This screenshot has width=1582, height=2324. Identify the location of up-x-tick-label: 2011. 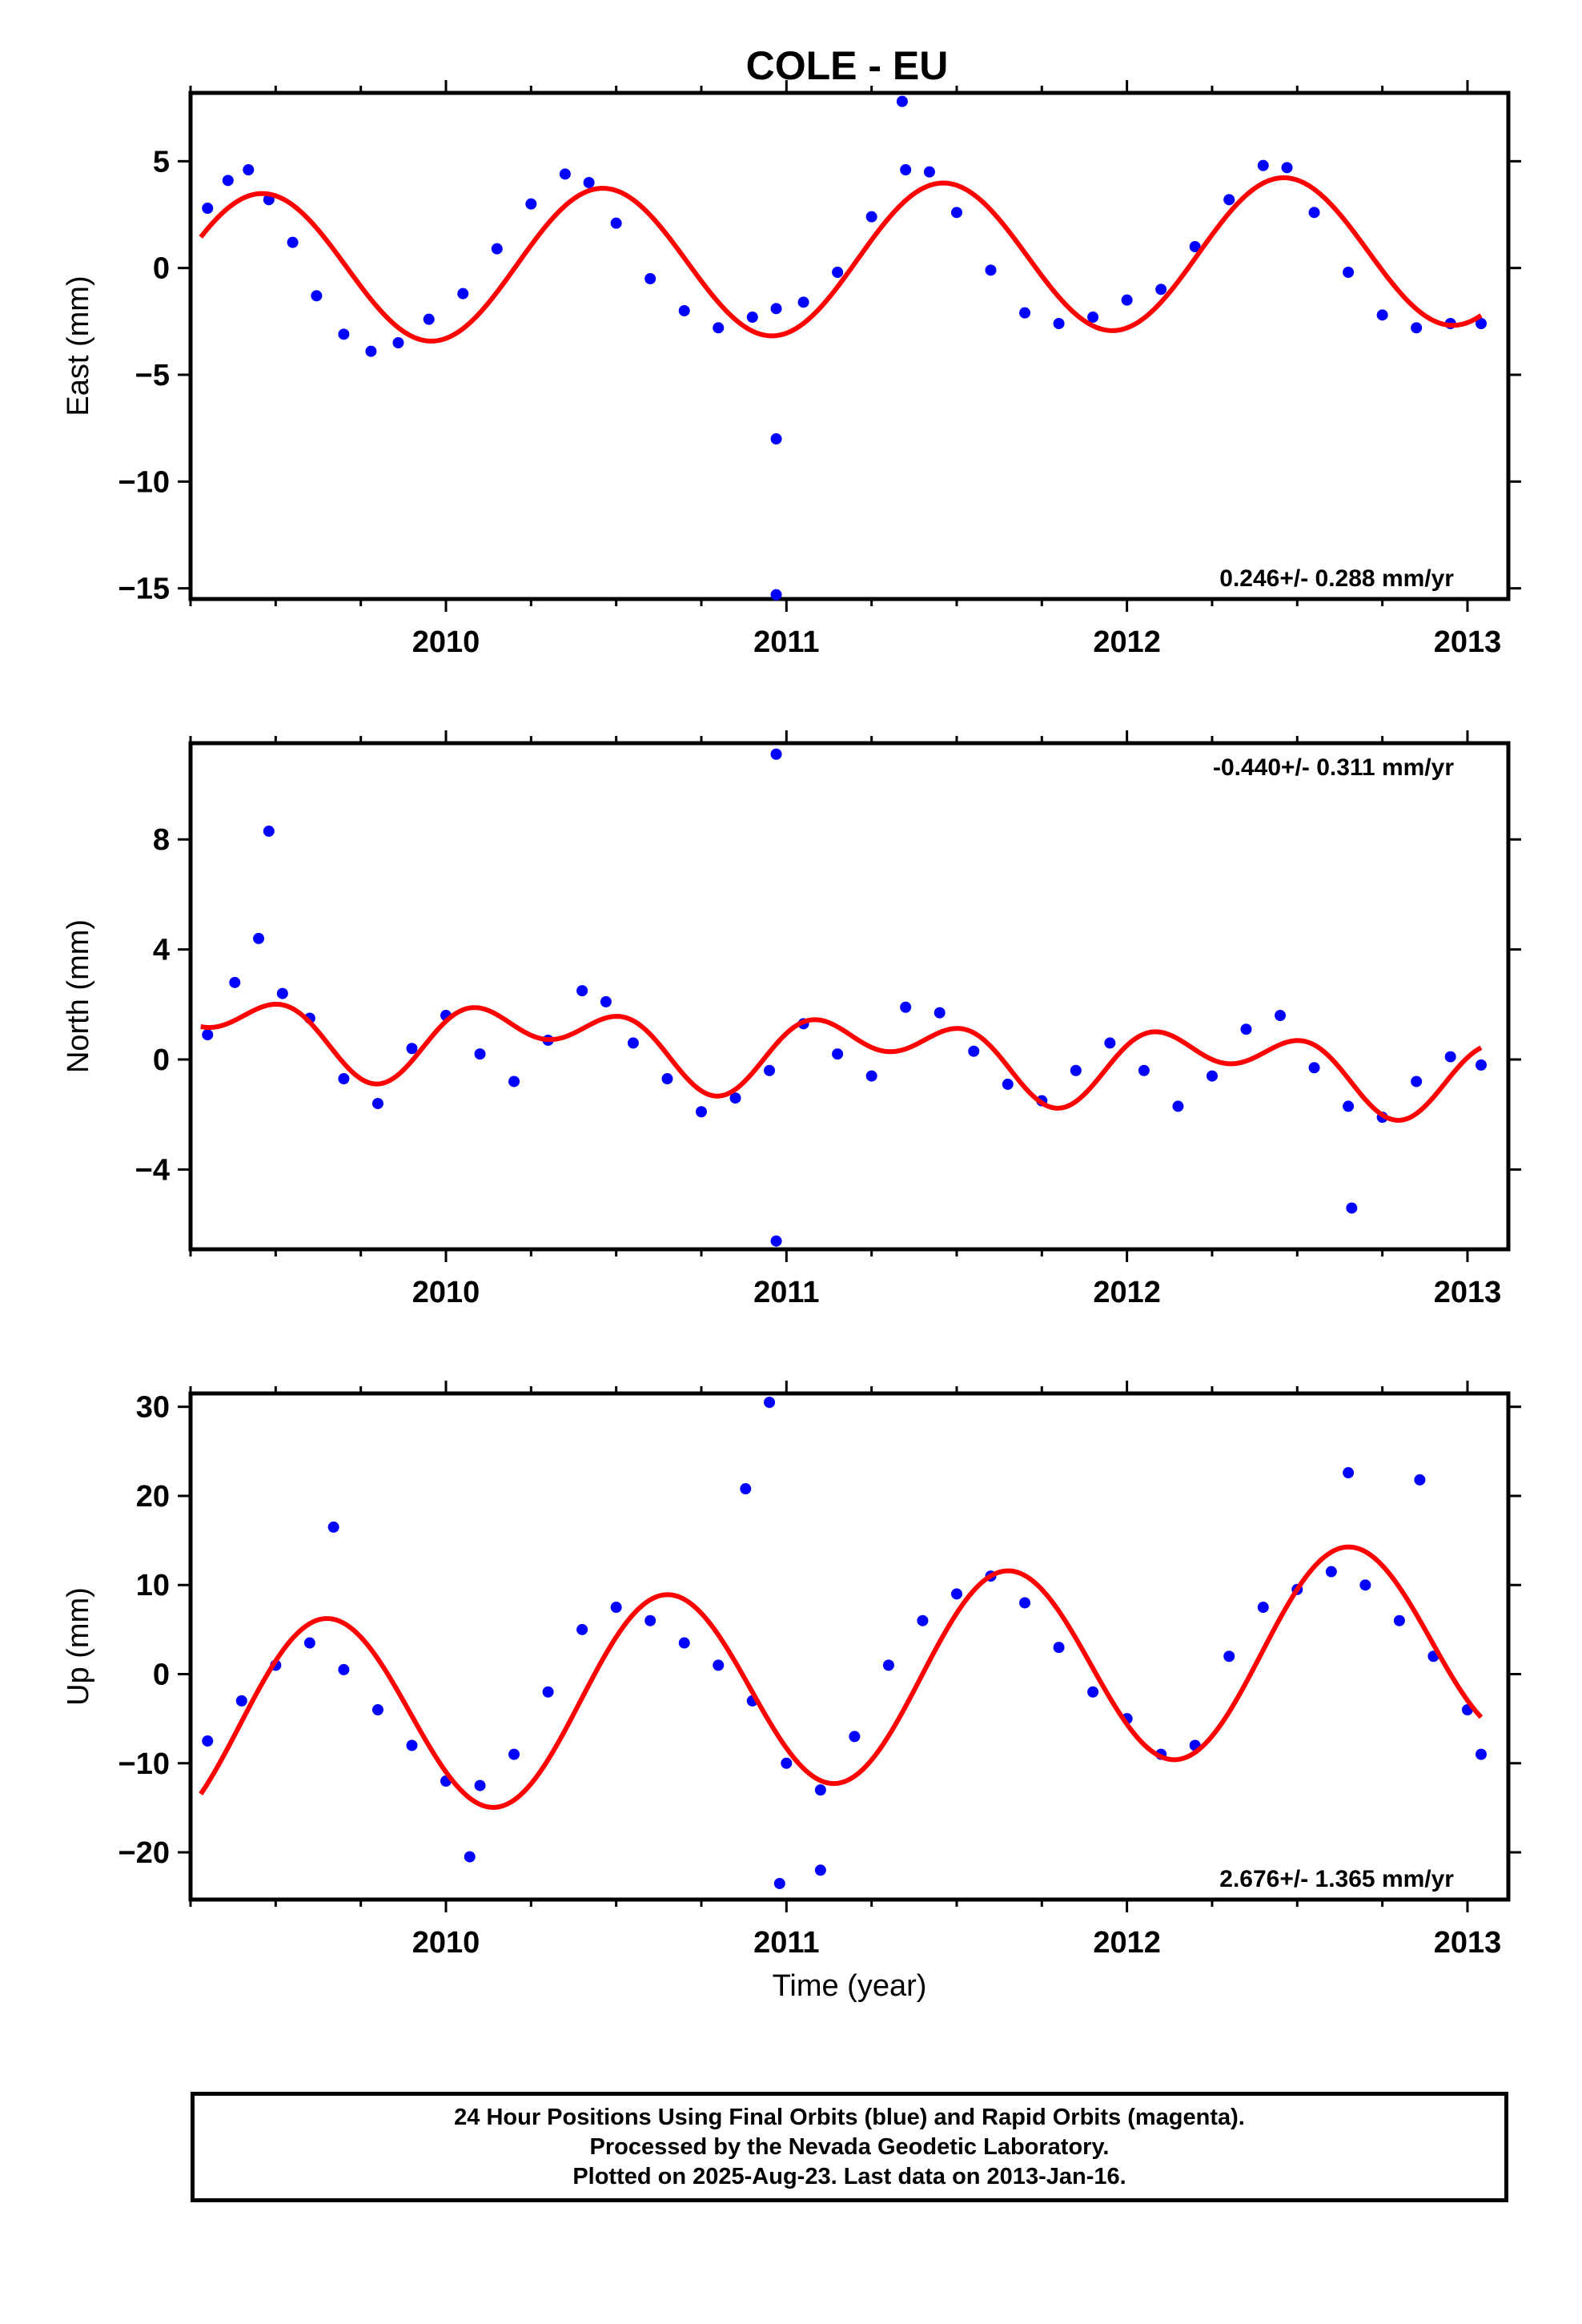
(786, 1943).